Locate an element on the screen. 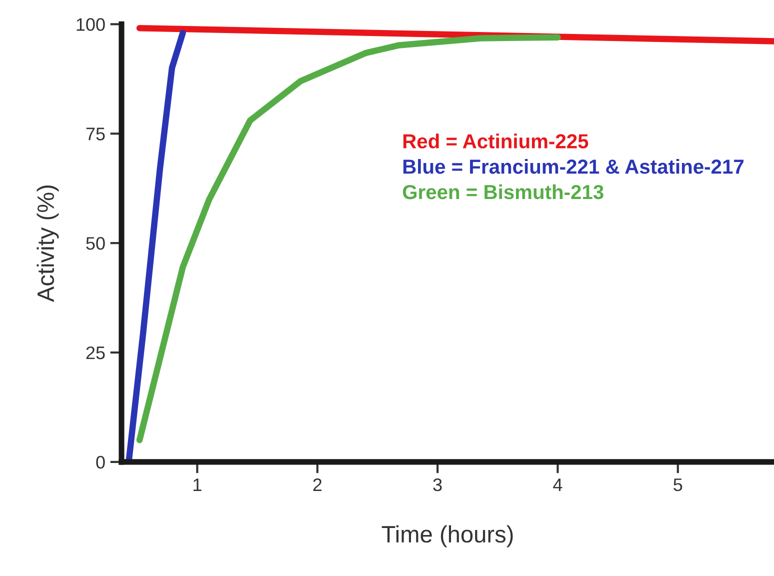  x-tick-label: 1 is located at coordinates (198, 485).